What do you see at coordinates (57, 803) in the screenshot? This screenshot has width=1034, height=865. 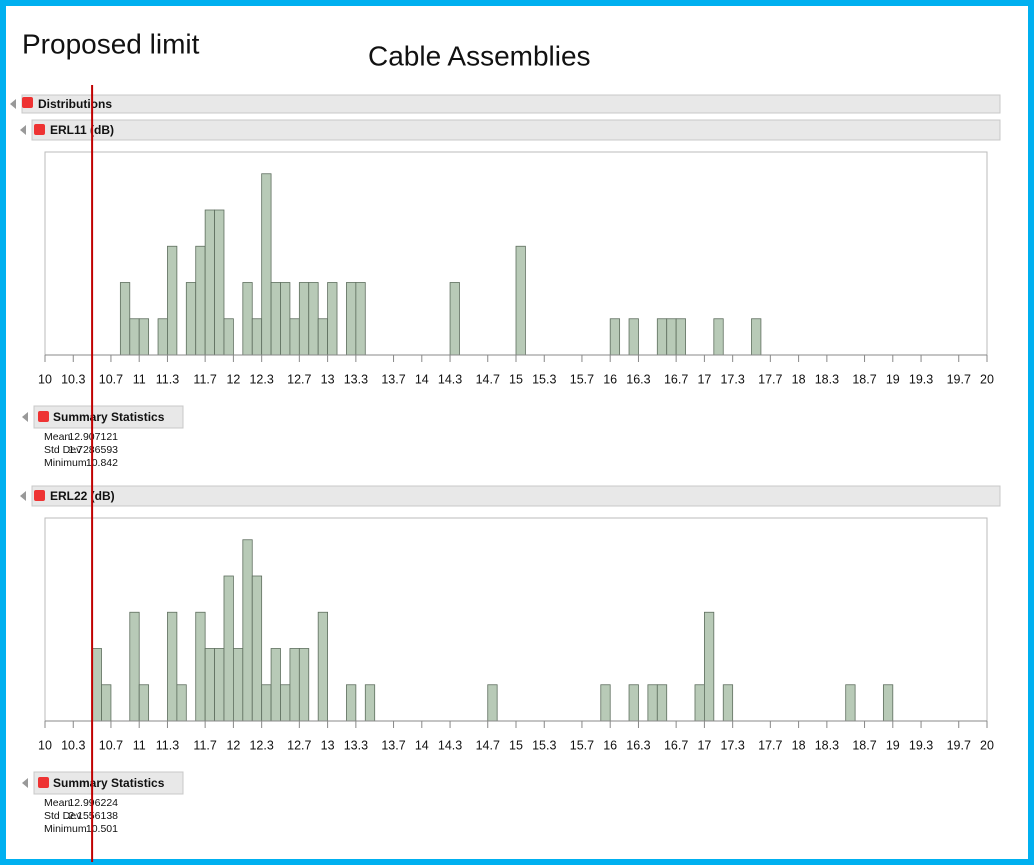 I see `stat-label: Mean` at bounding box center [57, 803].